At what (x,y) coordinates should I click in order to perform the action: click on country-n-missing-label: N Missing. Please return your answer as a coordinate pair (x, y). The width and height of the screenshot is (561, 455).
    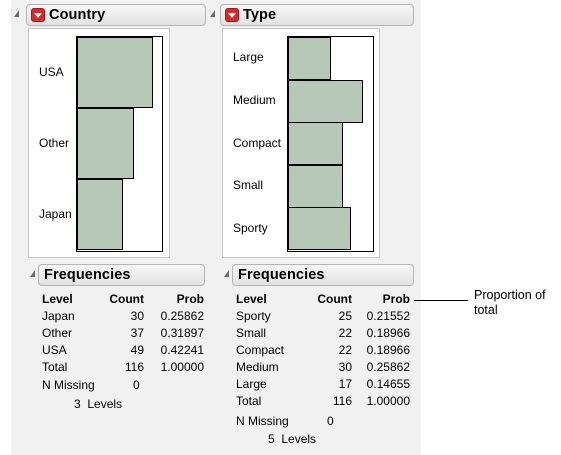
    Looking at the image, I should click on (68, 385).